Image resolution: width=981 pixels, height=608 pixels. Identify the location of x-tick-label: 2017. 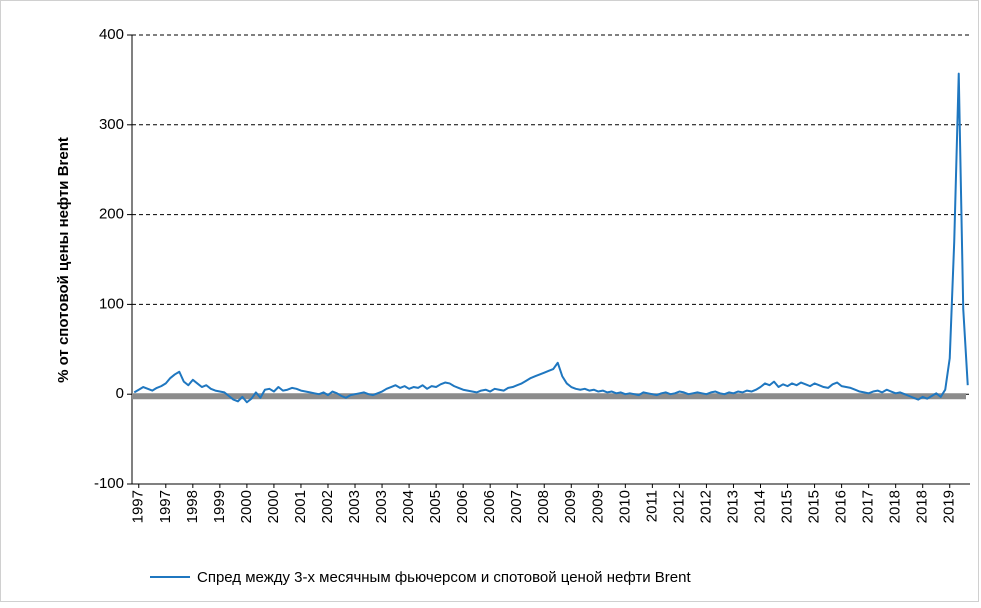
(868, 506).